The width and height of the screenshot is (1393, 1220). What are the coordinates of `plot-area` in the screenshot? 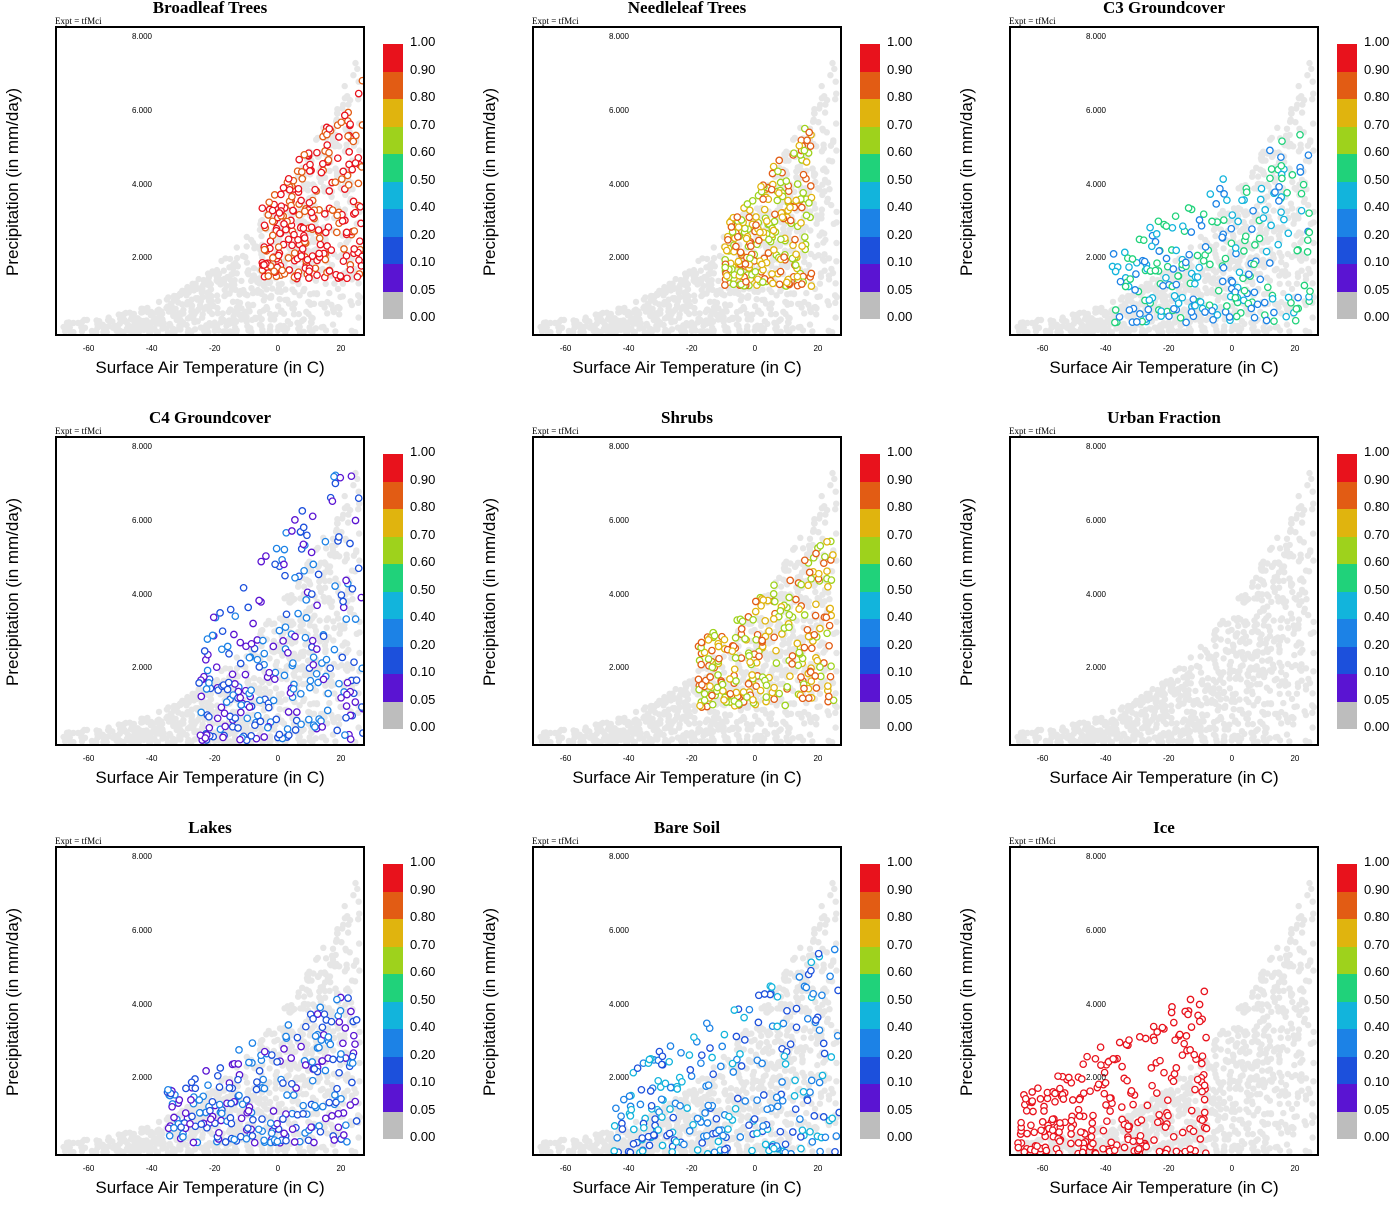 It's located at (210, 591).